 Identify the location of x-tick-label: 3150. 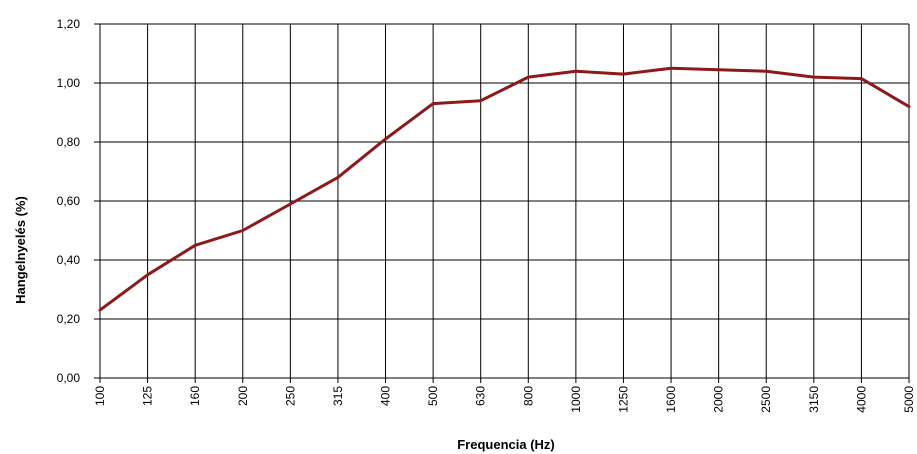
(814, 399).